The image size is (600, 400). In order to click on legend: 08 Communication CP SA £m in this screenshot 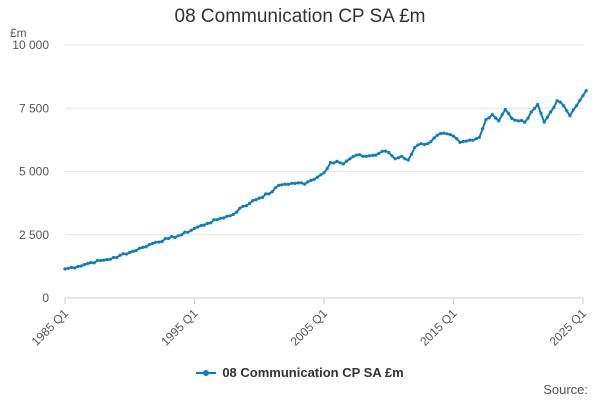, I will do `click(300, 372)`.